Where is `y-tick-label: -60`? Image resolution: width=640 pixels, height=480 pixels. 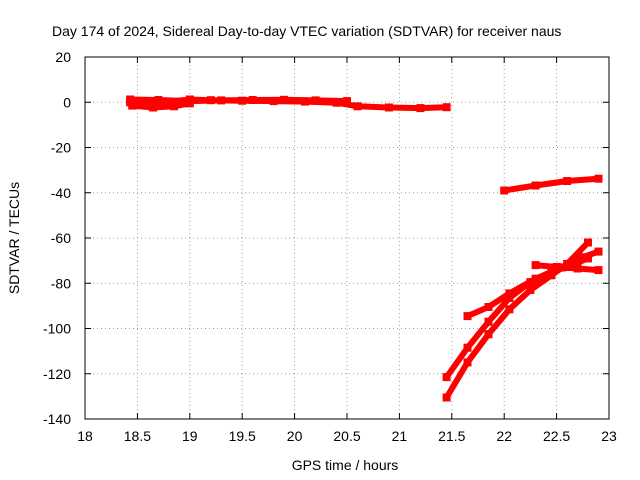
y-tick-label: -60 is located at coordinates (61, 238).